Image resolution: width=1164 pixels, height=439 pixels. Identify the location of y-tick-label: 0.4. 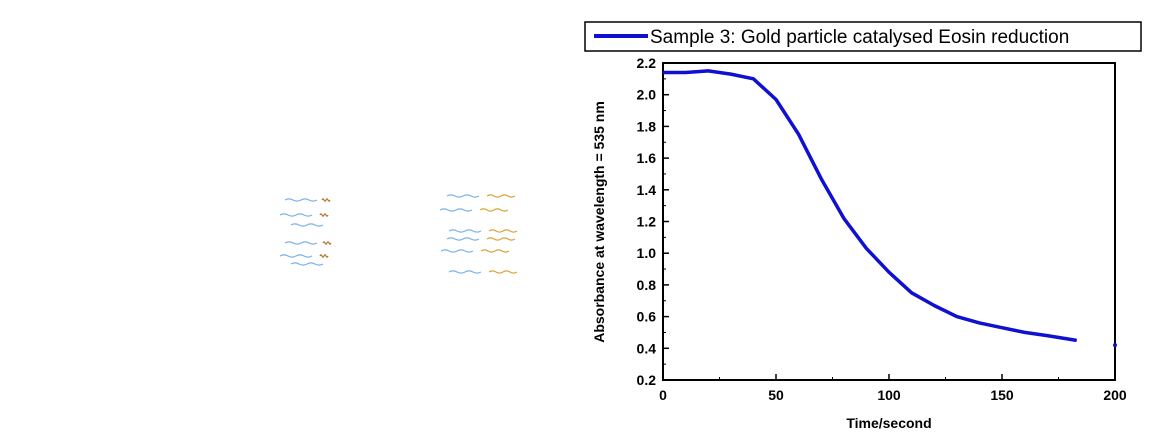
(647, 348).